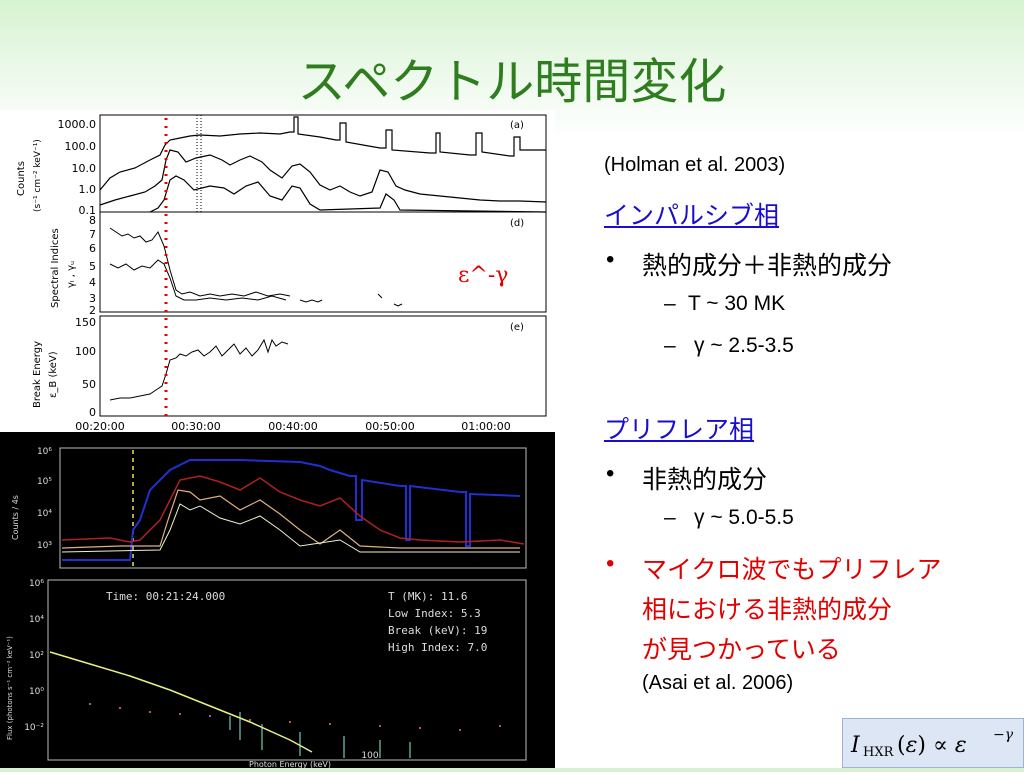 The image size is (1024, 772). What do you see at coordinates (198, 280) in the screenshot?
I see `gamma-lower-curve` at bounding box center [198, 280].